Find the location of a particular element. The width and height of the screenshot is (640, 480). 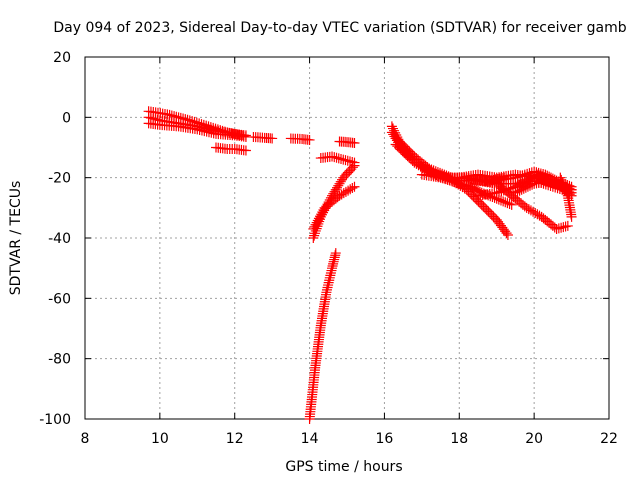

x-tick-label: 10 is located at coordinates (160, 439).